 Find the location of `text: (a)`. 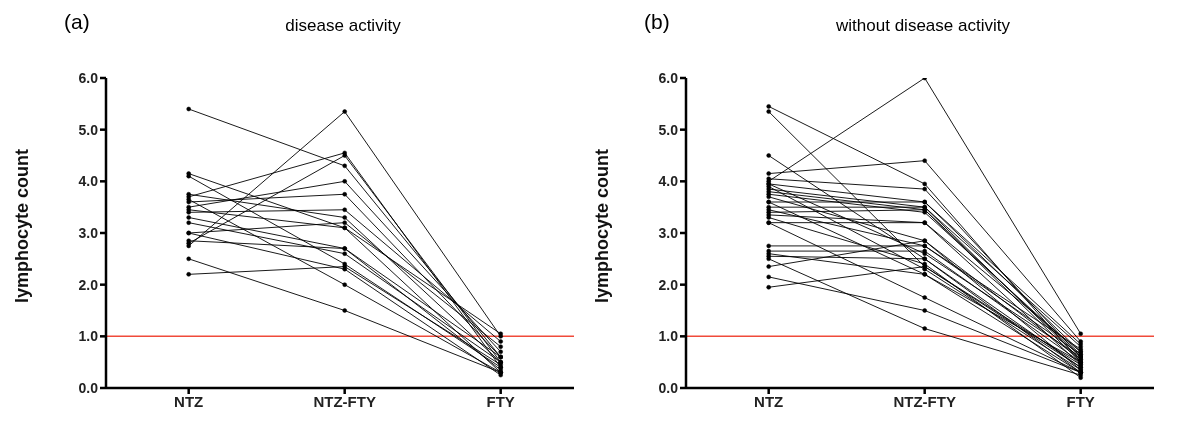

text: (a) is located at coordinates (77, 22).